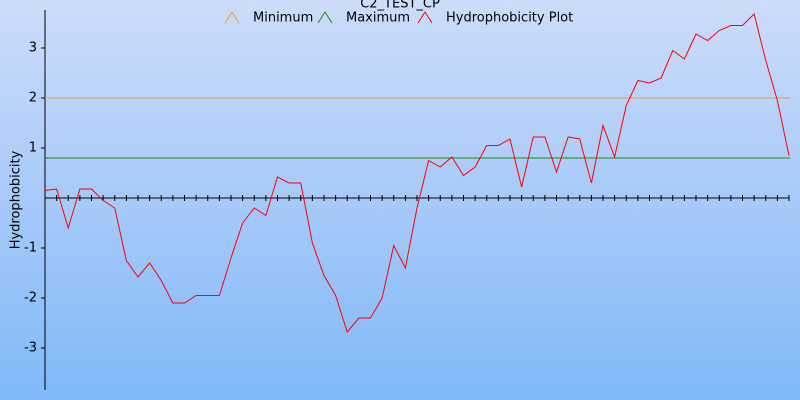 The width and height of the screenshot is (800, 400). I want to click on y-tick-label: -3, so click(30, 348).